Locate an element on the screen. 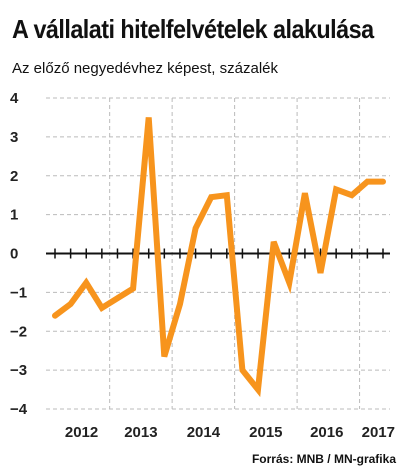 This screenshot has height=475, width=408. y-tick-label: 3 is located at coordinates (14, 137).